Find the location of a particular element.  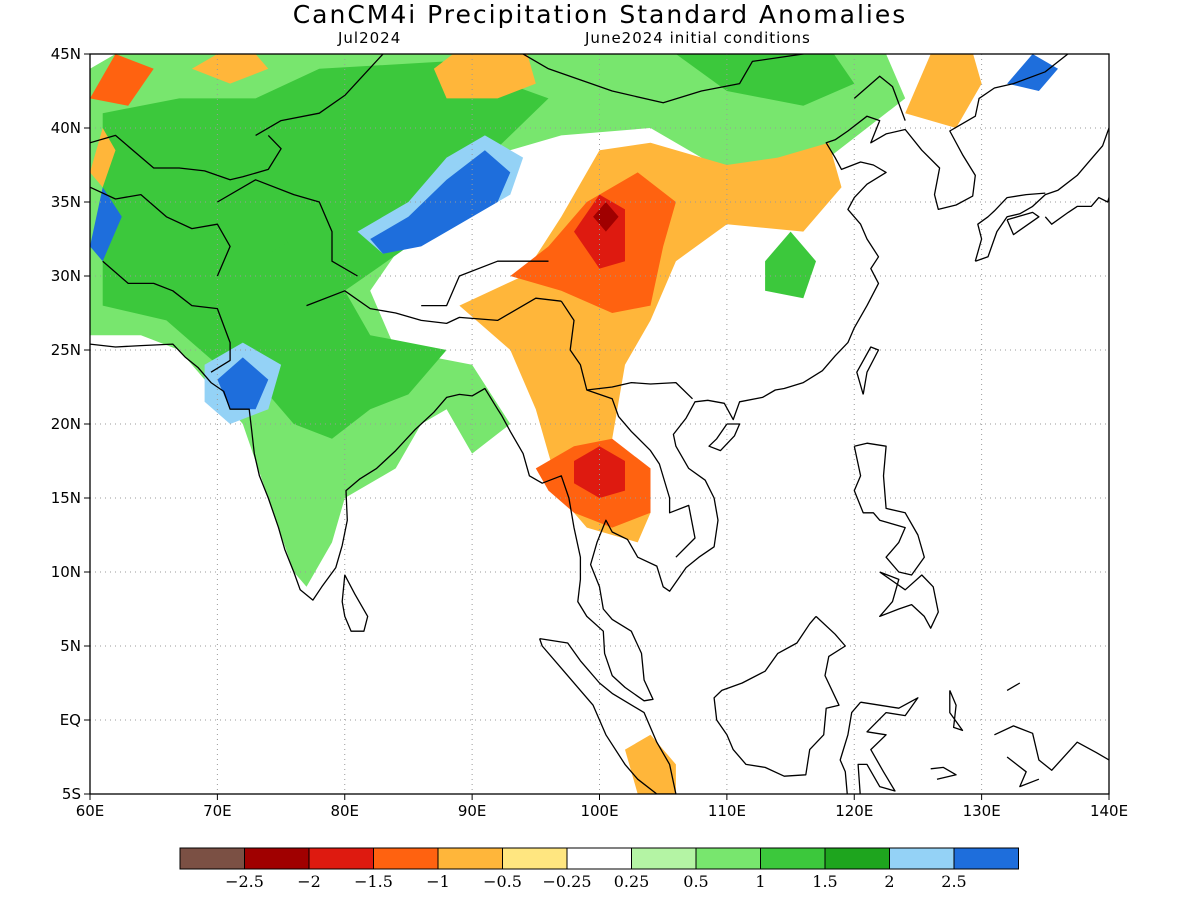

lat-tick-label: 20N is located at coordinates (66, 424).